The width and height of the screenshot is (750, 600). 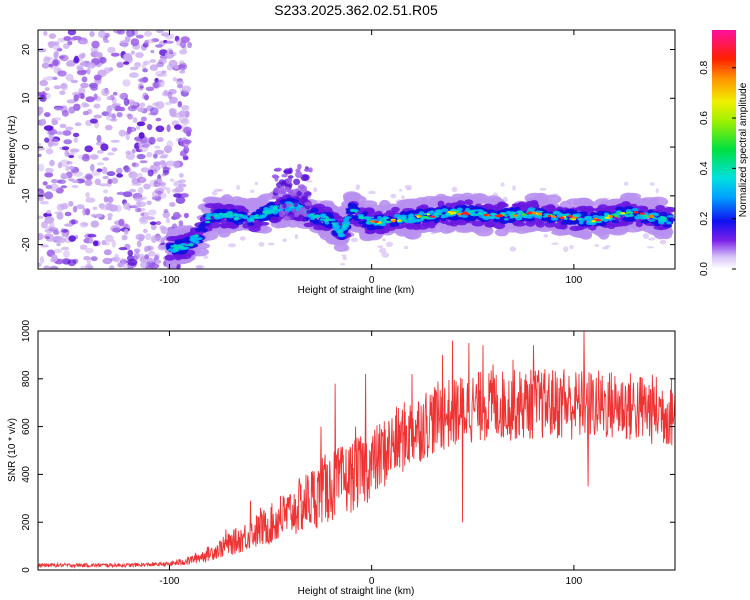 I want to click on chart-title: S233.2025.362.02.51.R05, so click(x=356, y=10).